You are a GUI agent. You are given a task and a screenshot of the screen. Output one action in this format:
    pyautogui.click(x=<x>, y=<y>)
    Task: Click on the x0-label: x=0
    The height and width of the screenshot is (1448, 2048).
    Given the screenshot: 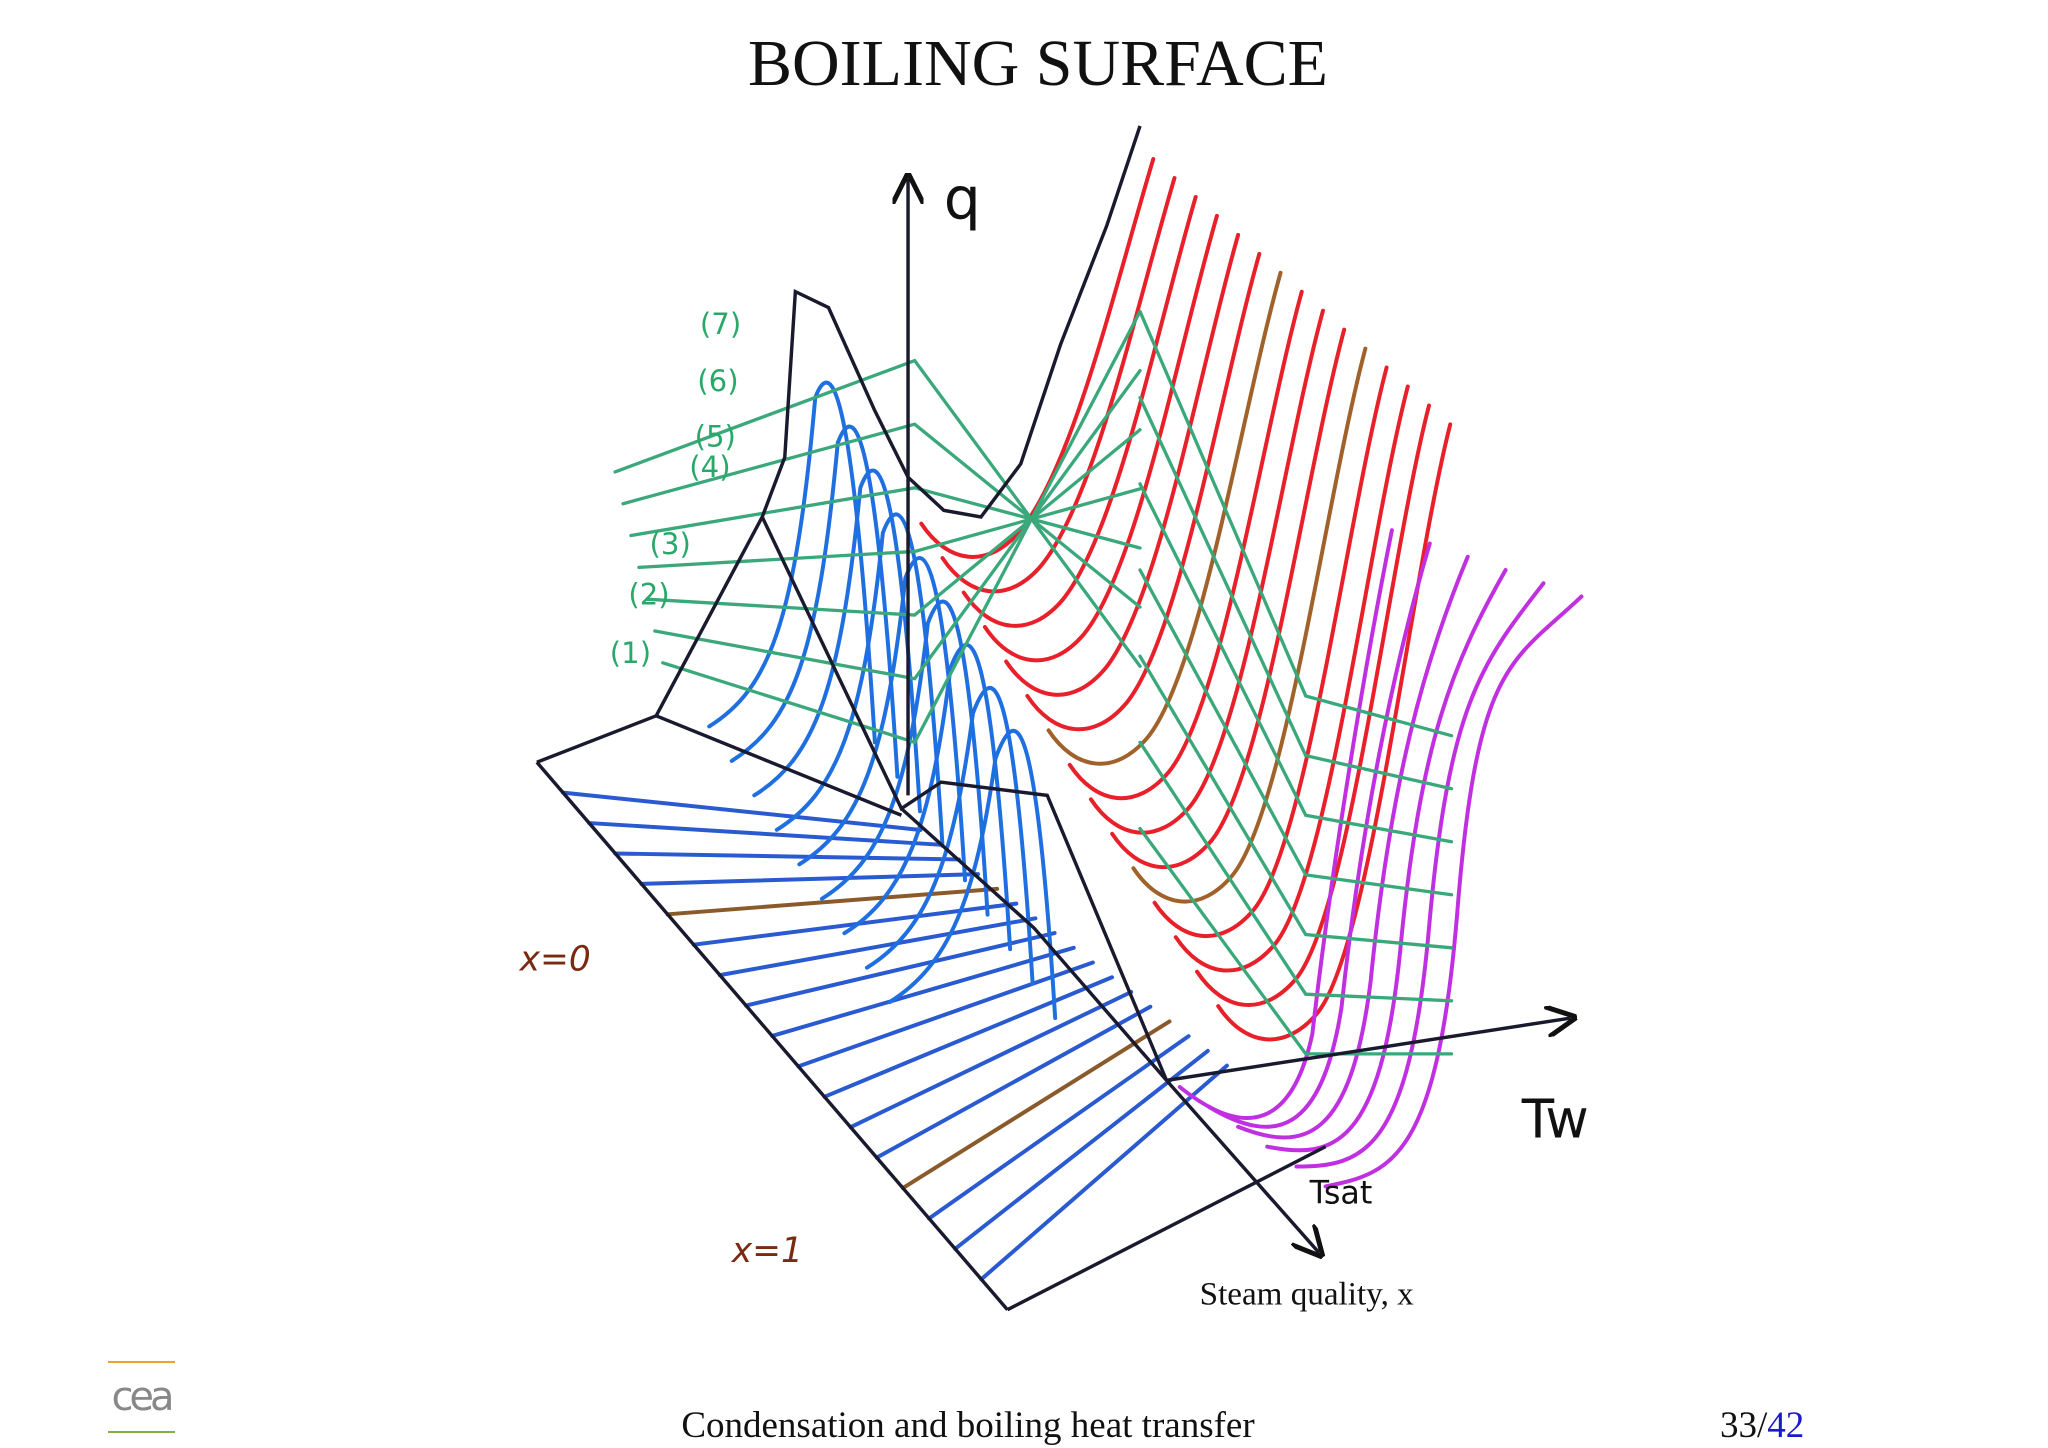 What is the action you would take?
    pyautogui.click(x=555, y=959)
    